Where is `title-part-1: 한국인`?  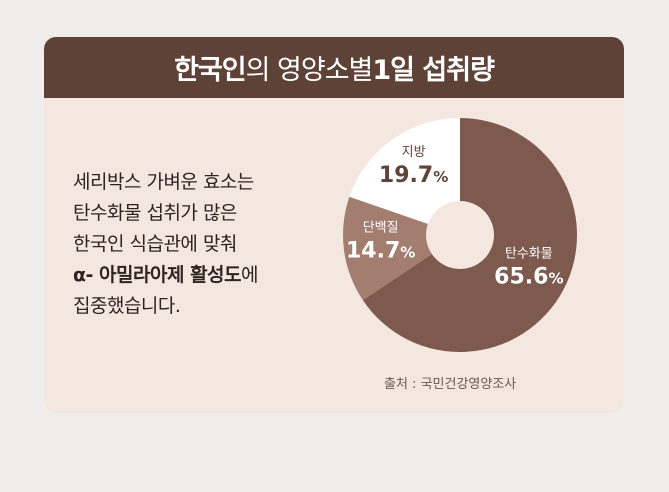 title-part-1: 한국인 is located at coordinates (210, 70).